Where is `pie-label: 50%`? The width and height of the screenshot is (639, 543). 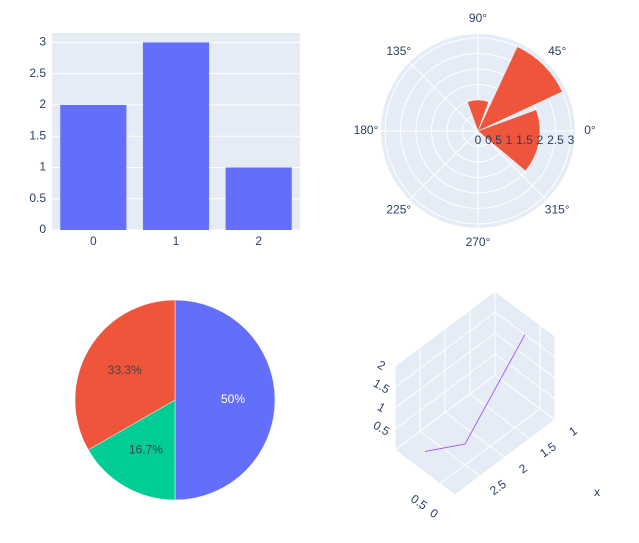
pie-label: 50% is located at coordinates (233, 399).